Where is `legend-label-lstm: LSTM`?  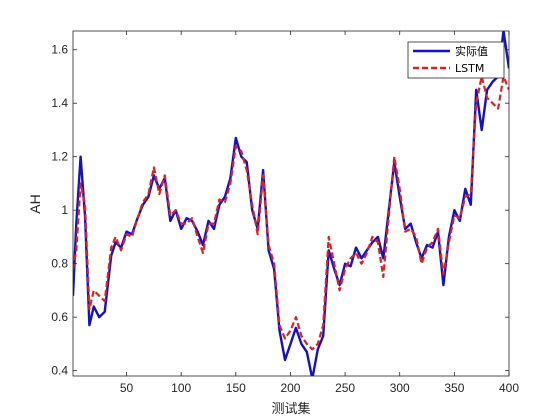 legend-label-lstm: LSTM is located at coordinates (469, 68).